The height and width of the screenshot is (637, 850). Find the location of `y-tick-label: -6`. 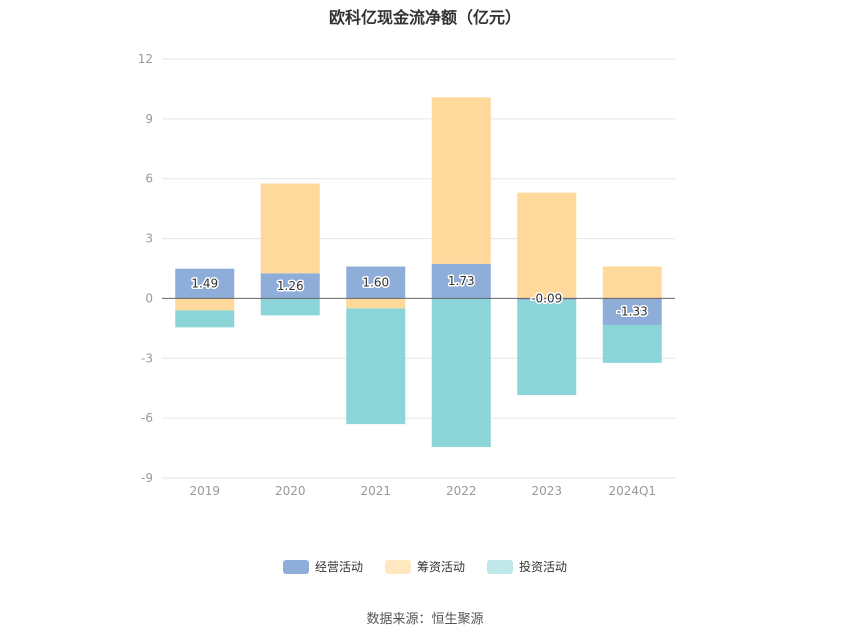

y-tick-label: -6 is located at coordinates (147, 418).